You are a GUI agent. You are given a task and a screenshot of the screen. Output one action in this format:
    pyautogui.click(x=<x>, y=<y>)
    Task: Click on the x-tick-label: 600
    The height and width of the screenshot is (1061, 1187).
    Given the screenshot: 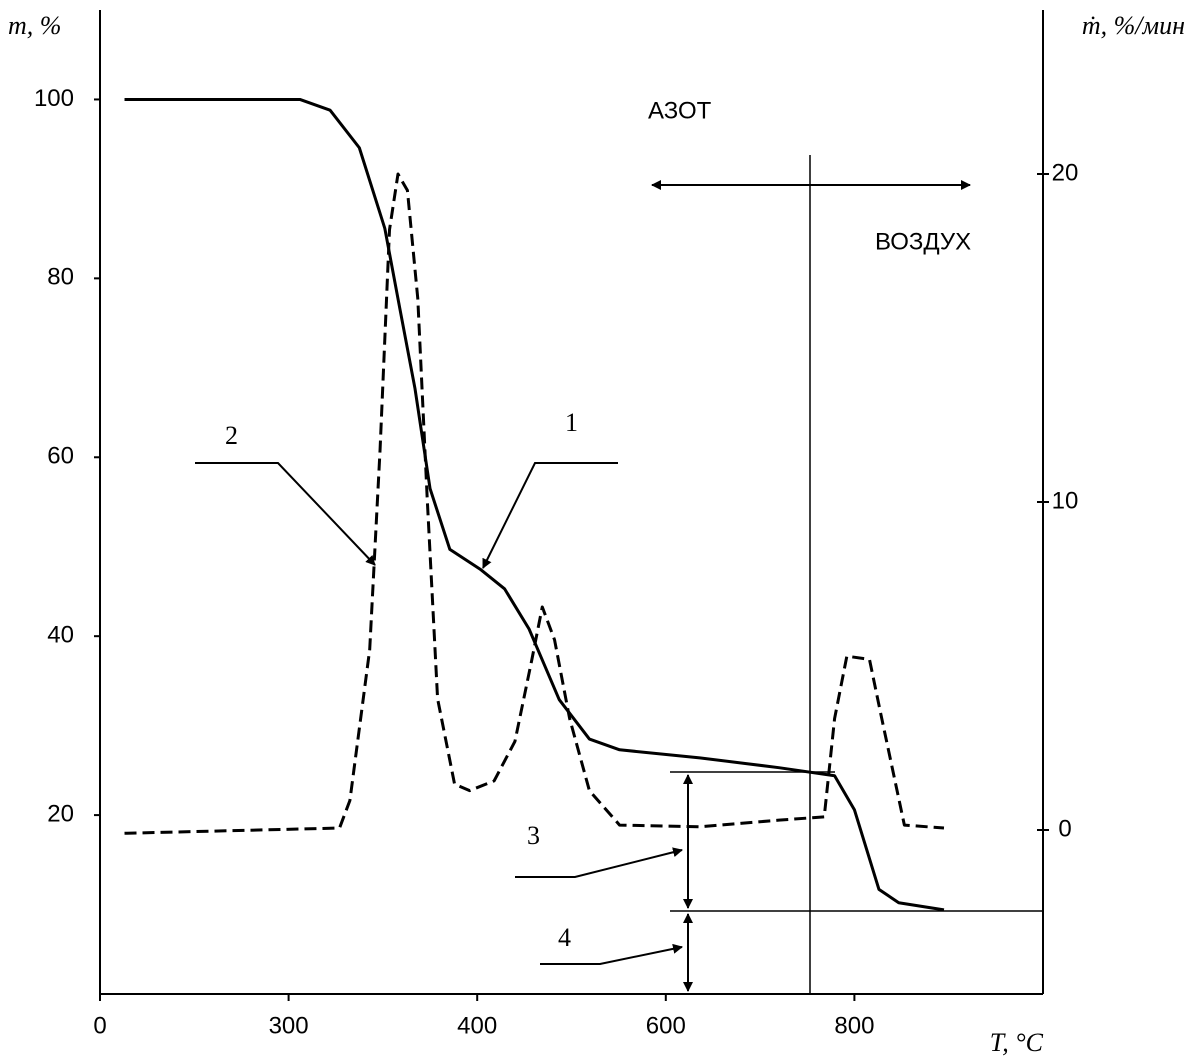 What is the action you would take?
    pyautogui.click(x=666, y=1025)
    